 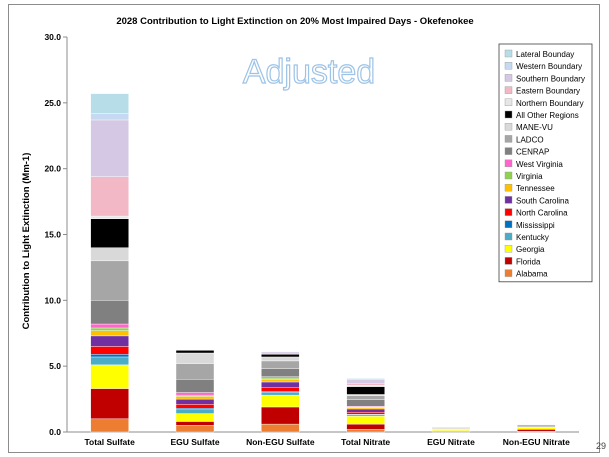 I want to click on x-tick-label: Total Sulfate, so click(x=109, y=442).